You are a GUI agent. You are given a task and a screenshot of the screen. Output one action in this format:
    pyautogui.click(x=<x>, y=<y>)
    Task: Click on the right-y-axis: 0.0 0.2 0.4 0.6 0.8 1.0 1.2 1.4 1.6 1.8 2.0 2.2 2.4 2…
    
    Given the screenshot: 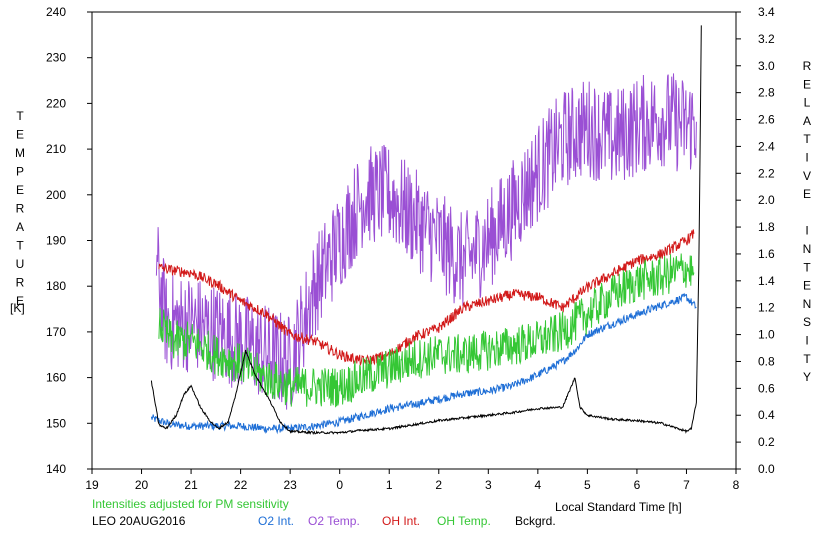 What is the action you would take?
    pyautogui.click(x=755, y=240)
    